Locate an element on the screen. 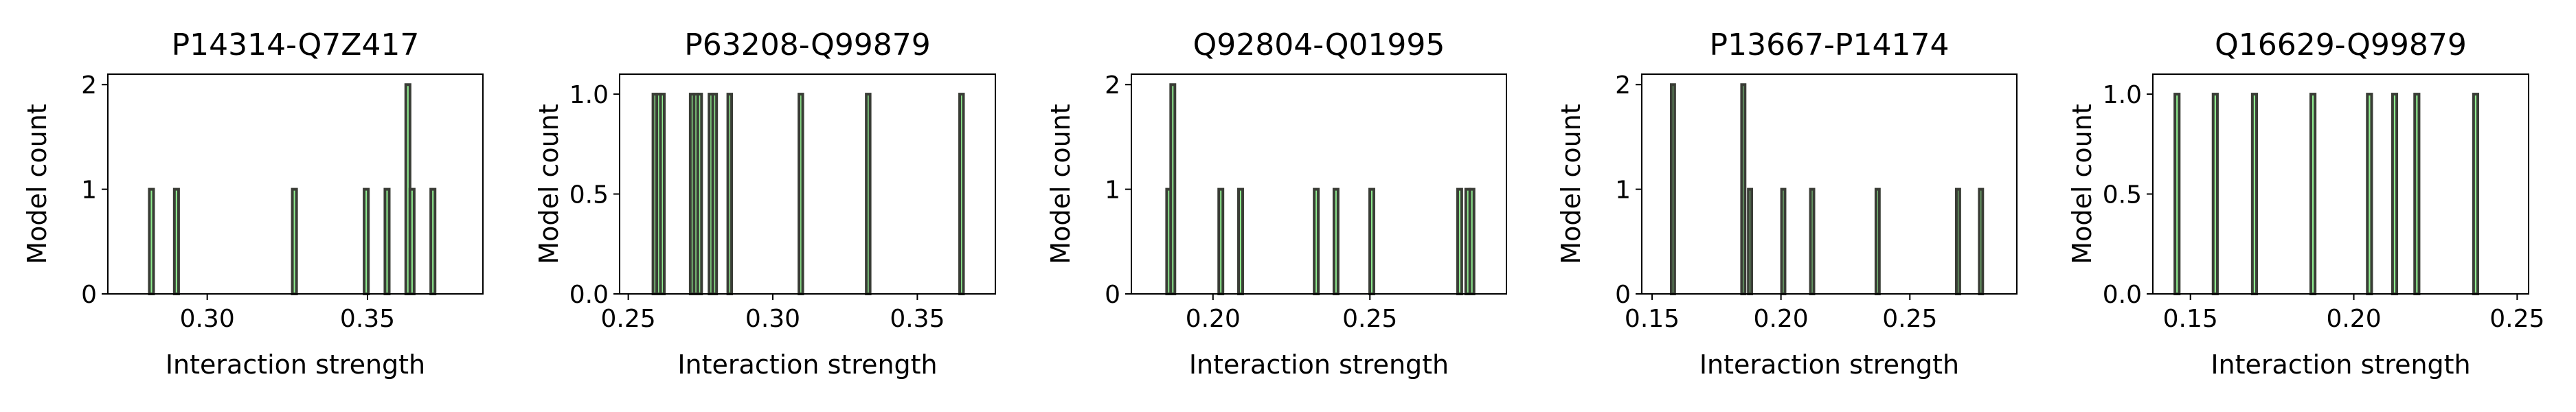 The image size is (2576, 412). panel-title: Q16629-Q99879 is located at coordinates (2341, 44).